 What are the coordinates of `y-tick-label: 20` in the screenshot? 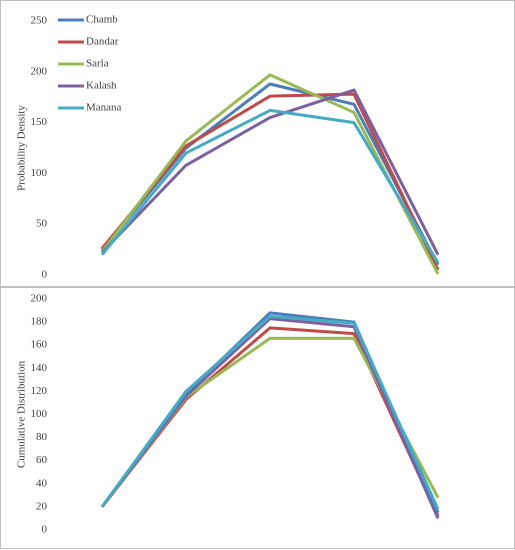 It's located at (42, 506).